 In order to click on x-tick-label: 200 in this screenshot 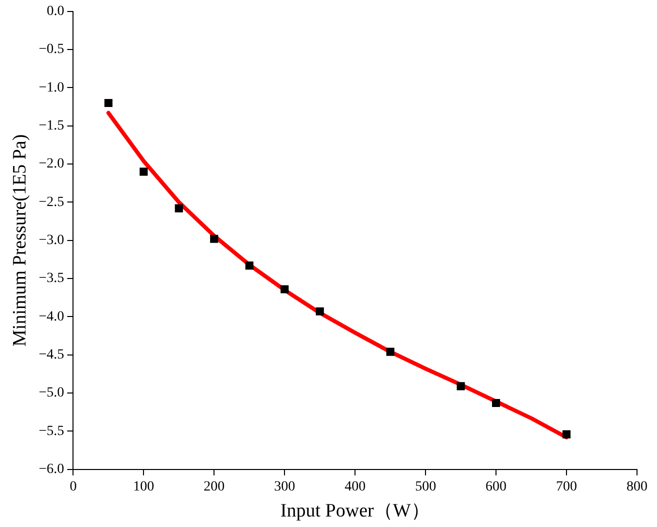, I will do `click(214, 486)`.